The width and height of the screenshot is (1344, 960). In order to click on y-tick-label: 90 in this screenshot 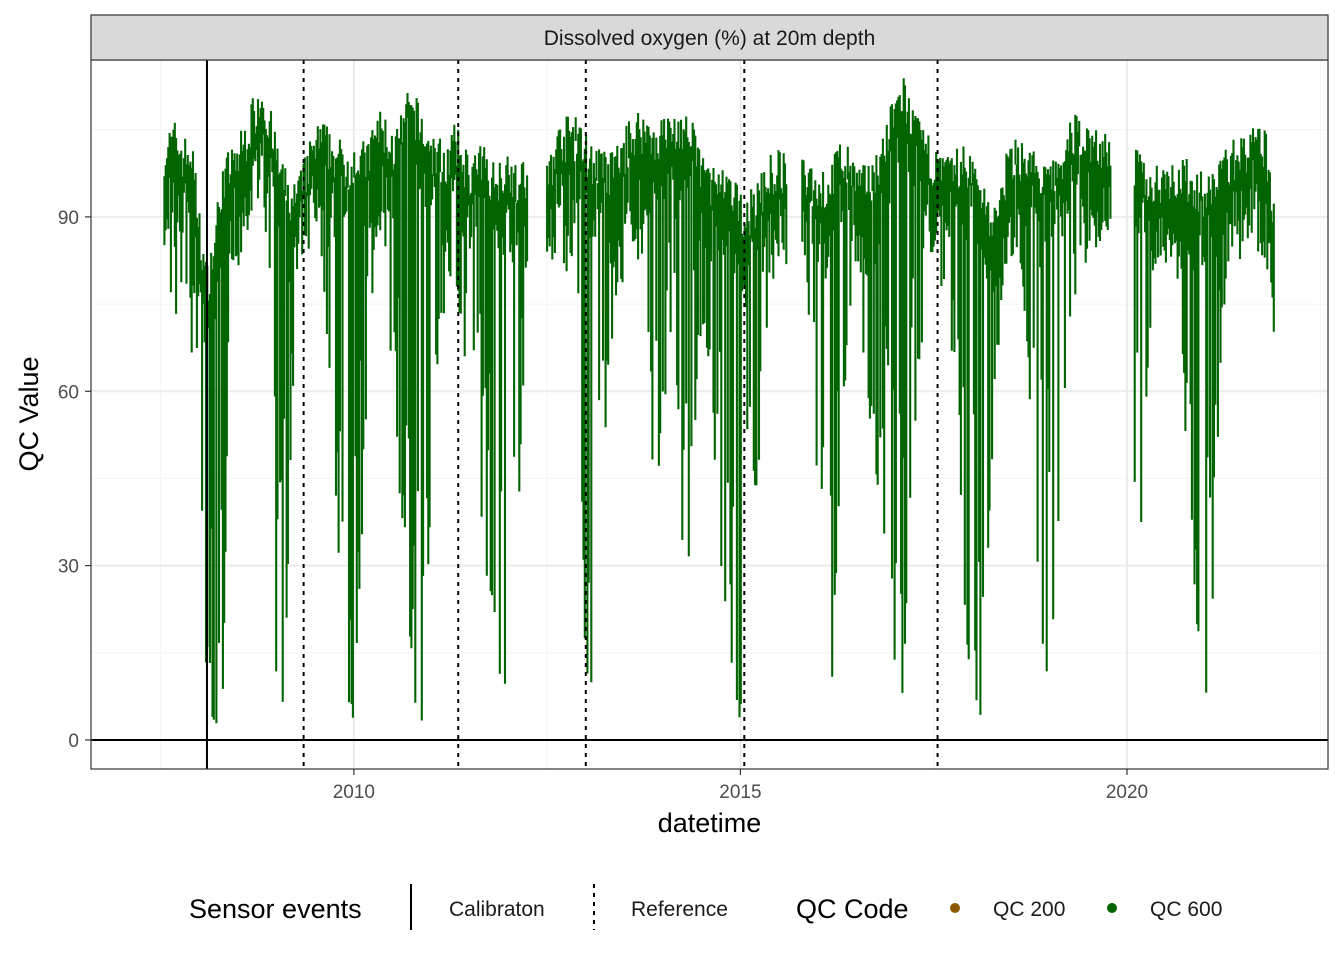, I will do `click(68, 218)`.